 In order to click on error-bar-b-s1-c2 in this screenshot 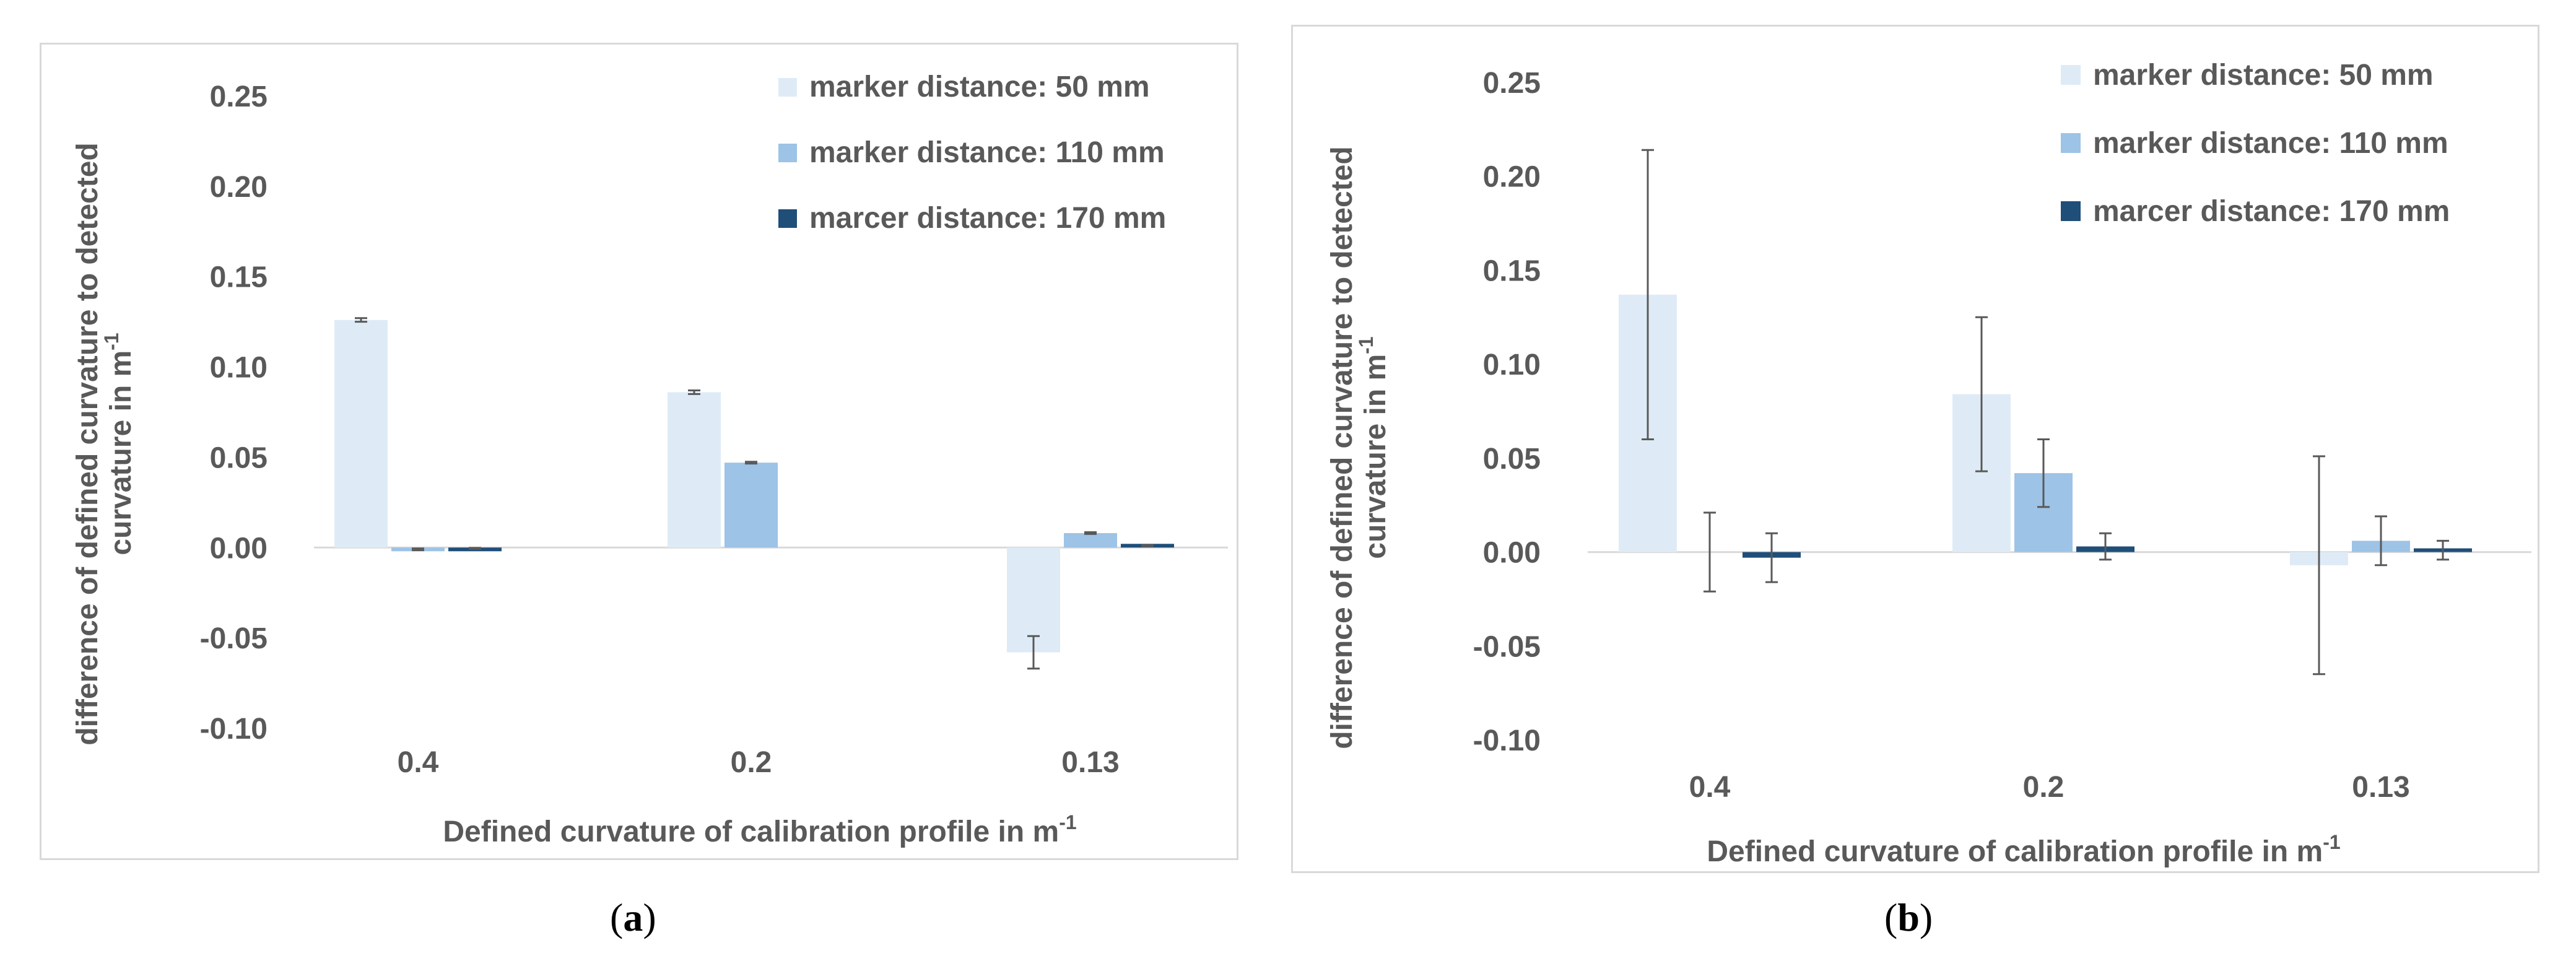, I will do `click(2381, 541)`.